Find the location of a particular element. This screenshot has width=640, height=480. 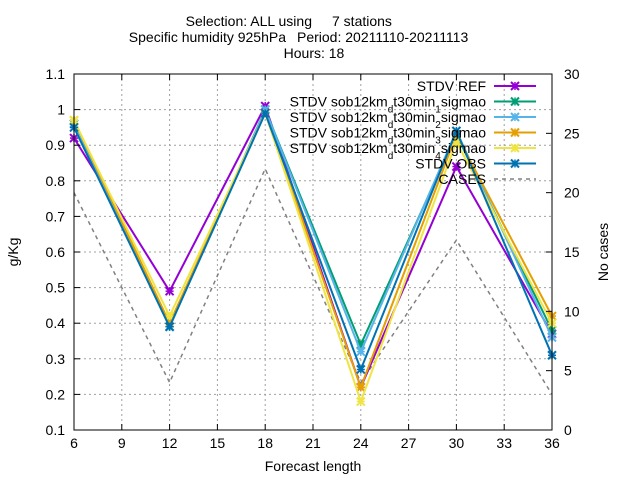

y-tick-label: 1 is located at coordinates (61, 110).